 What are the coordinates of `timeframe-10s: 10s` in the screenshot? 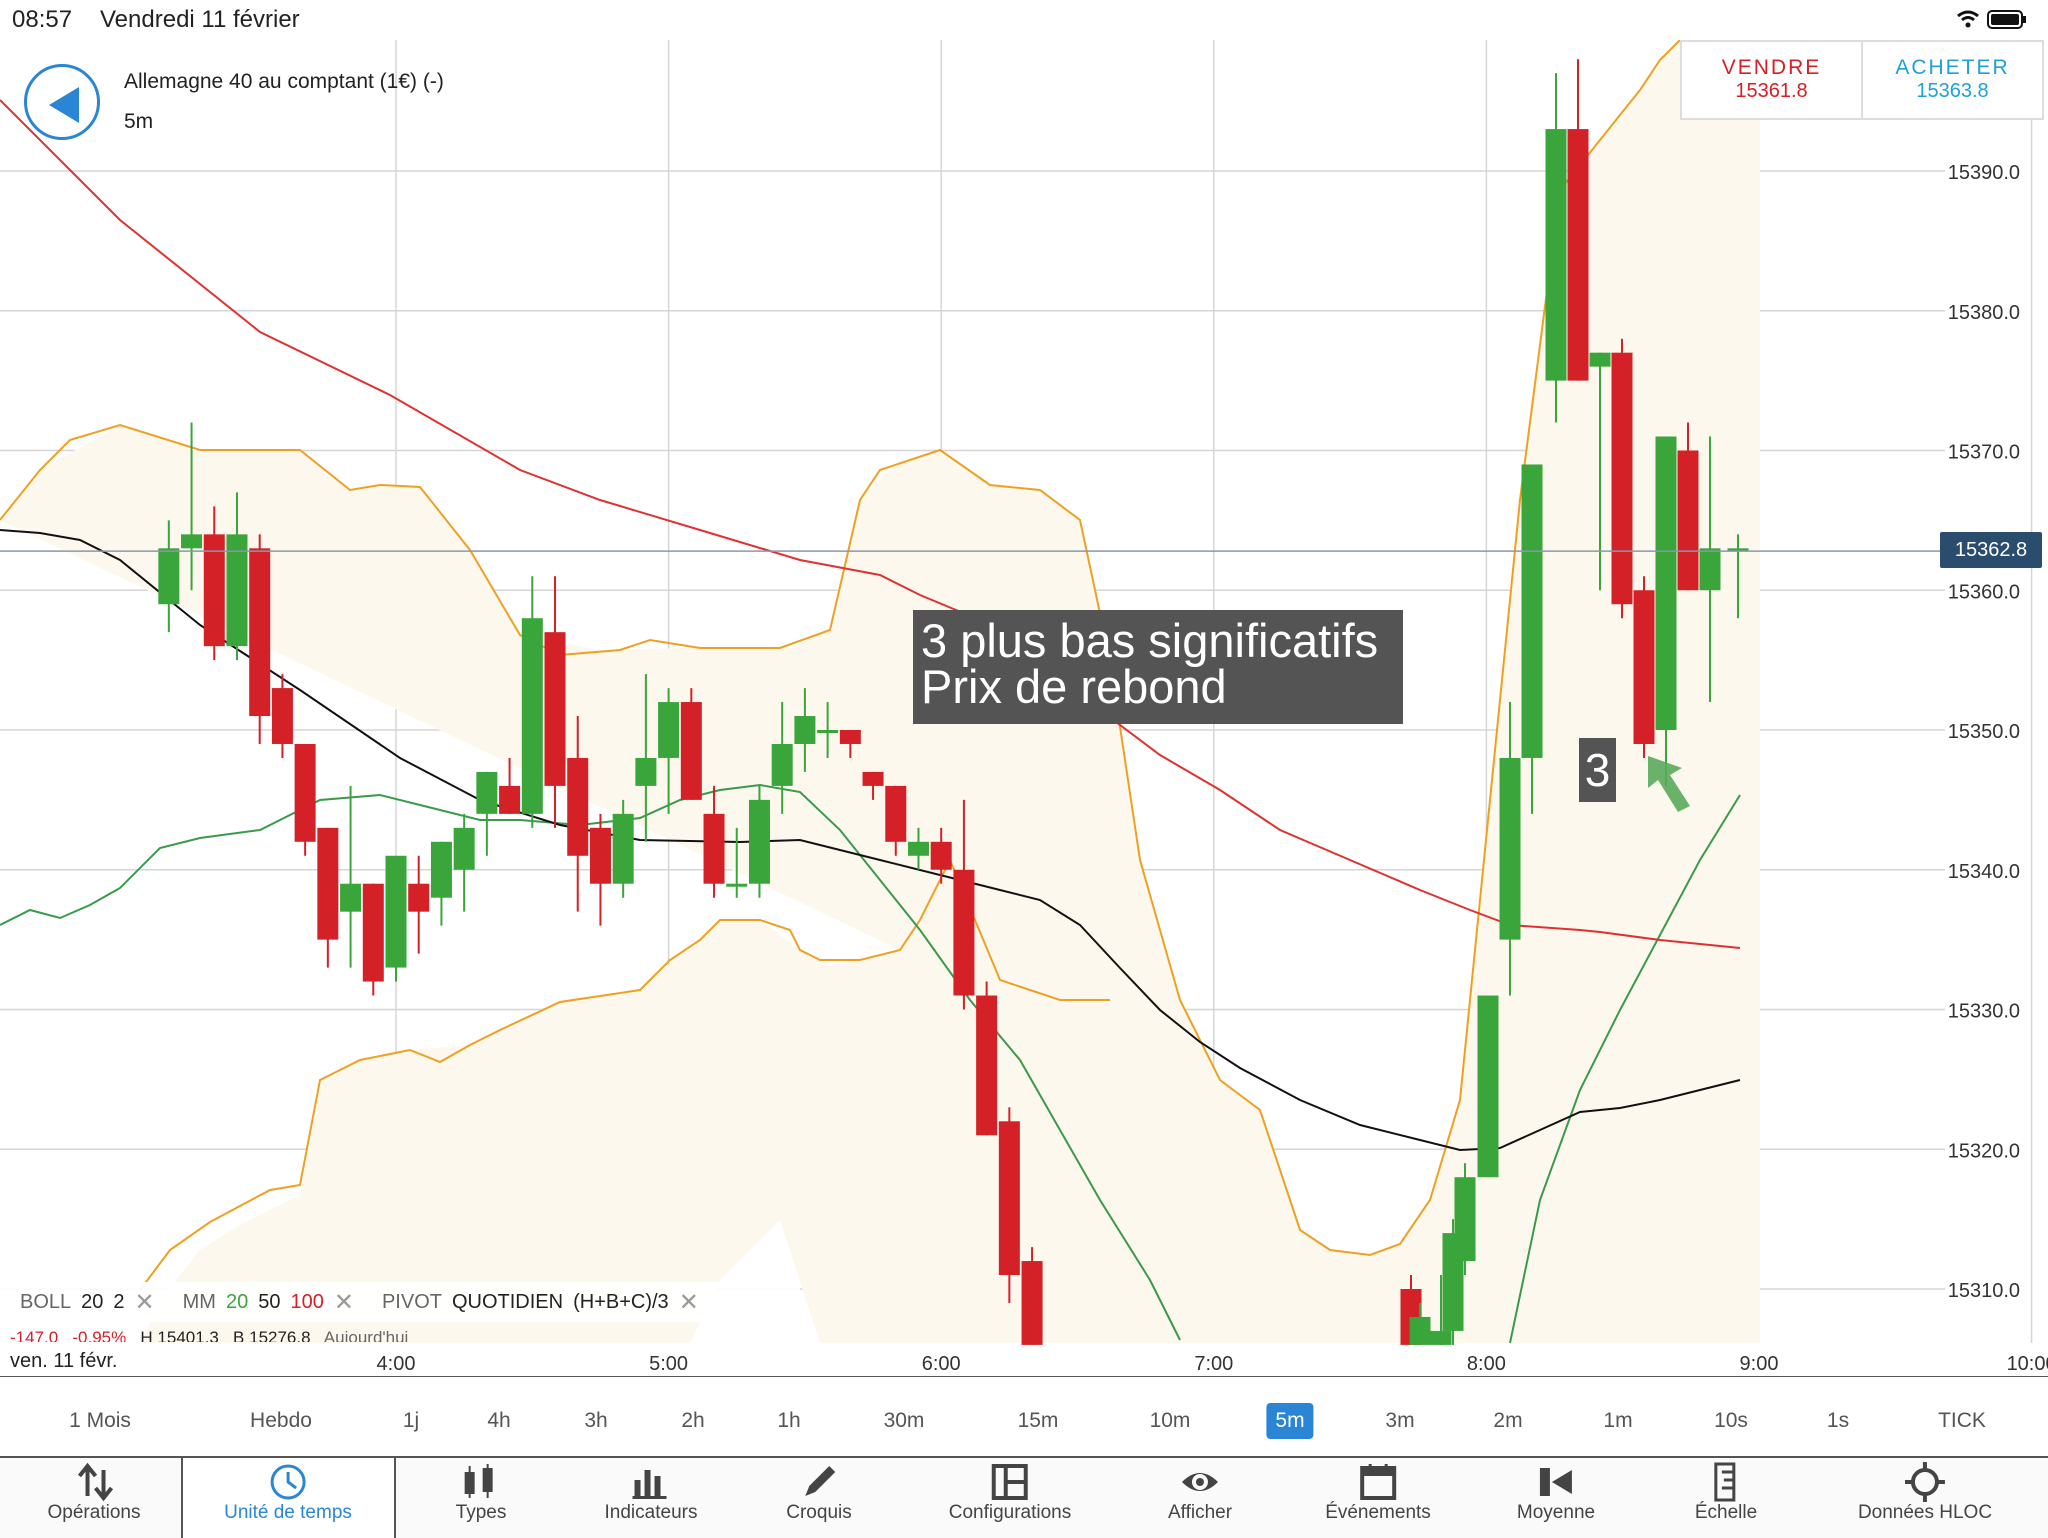 It's located at (1731, 1420).